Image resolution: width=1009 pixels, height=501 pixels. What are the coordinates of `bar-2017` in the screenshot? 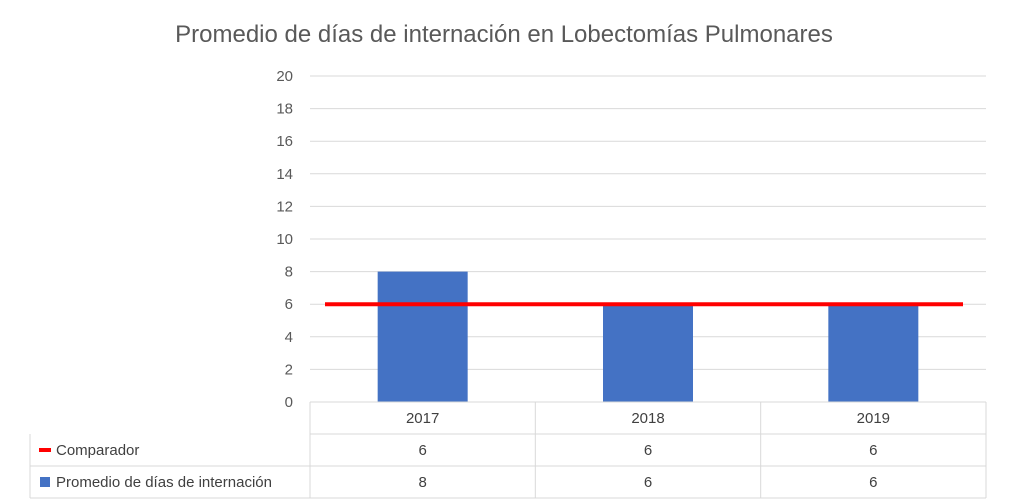 It's located at (422, 336).